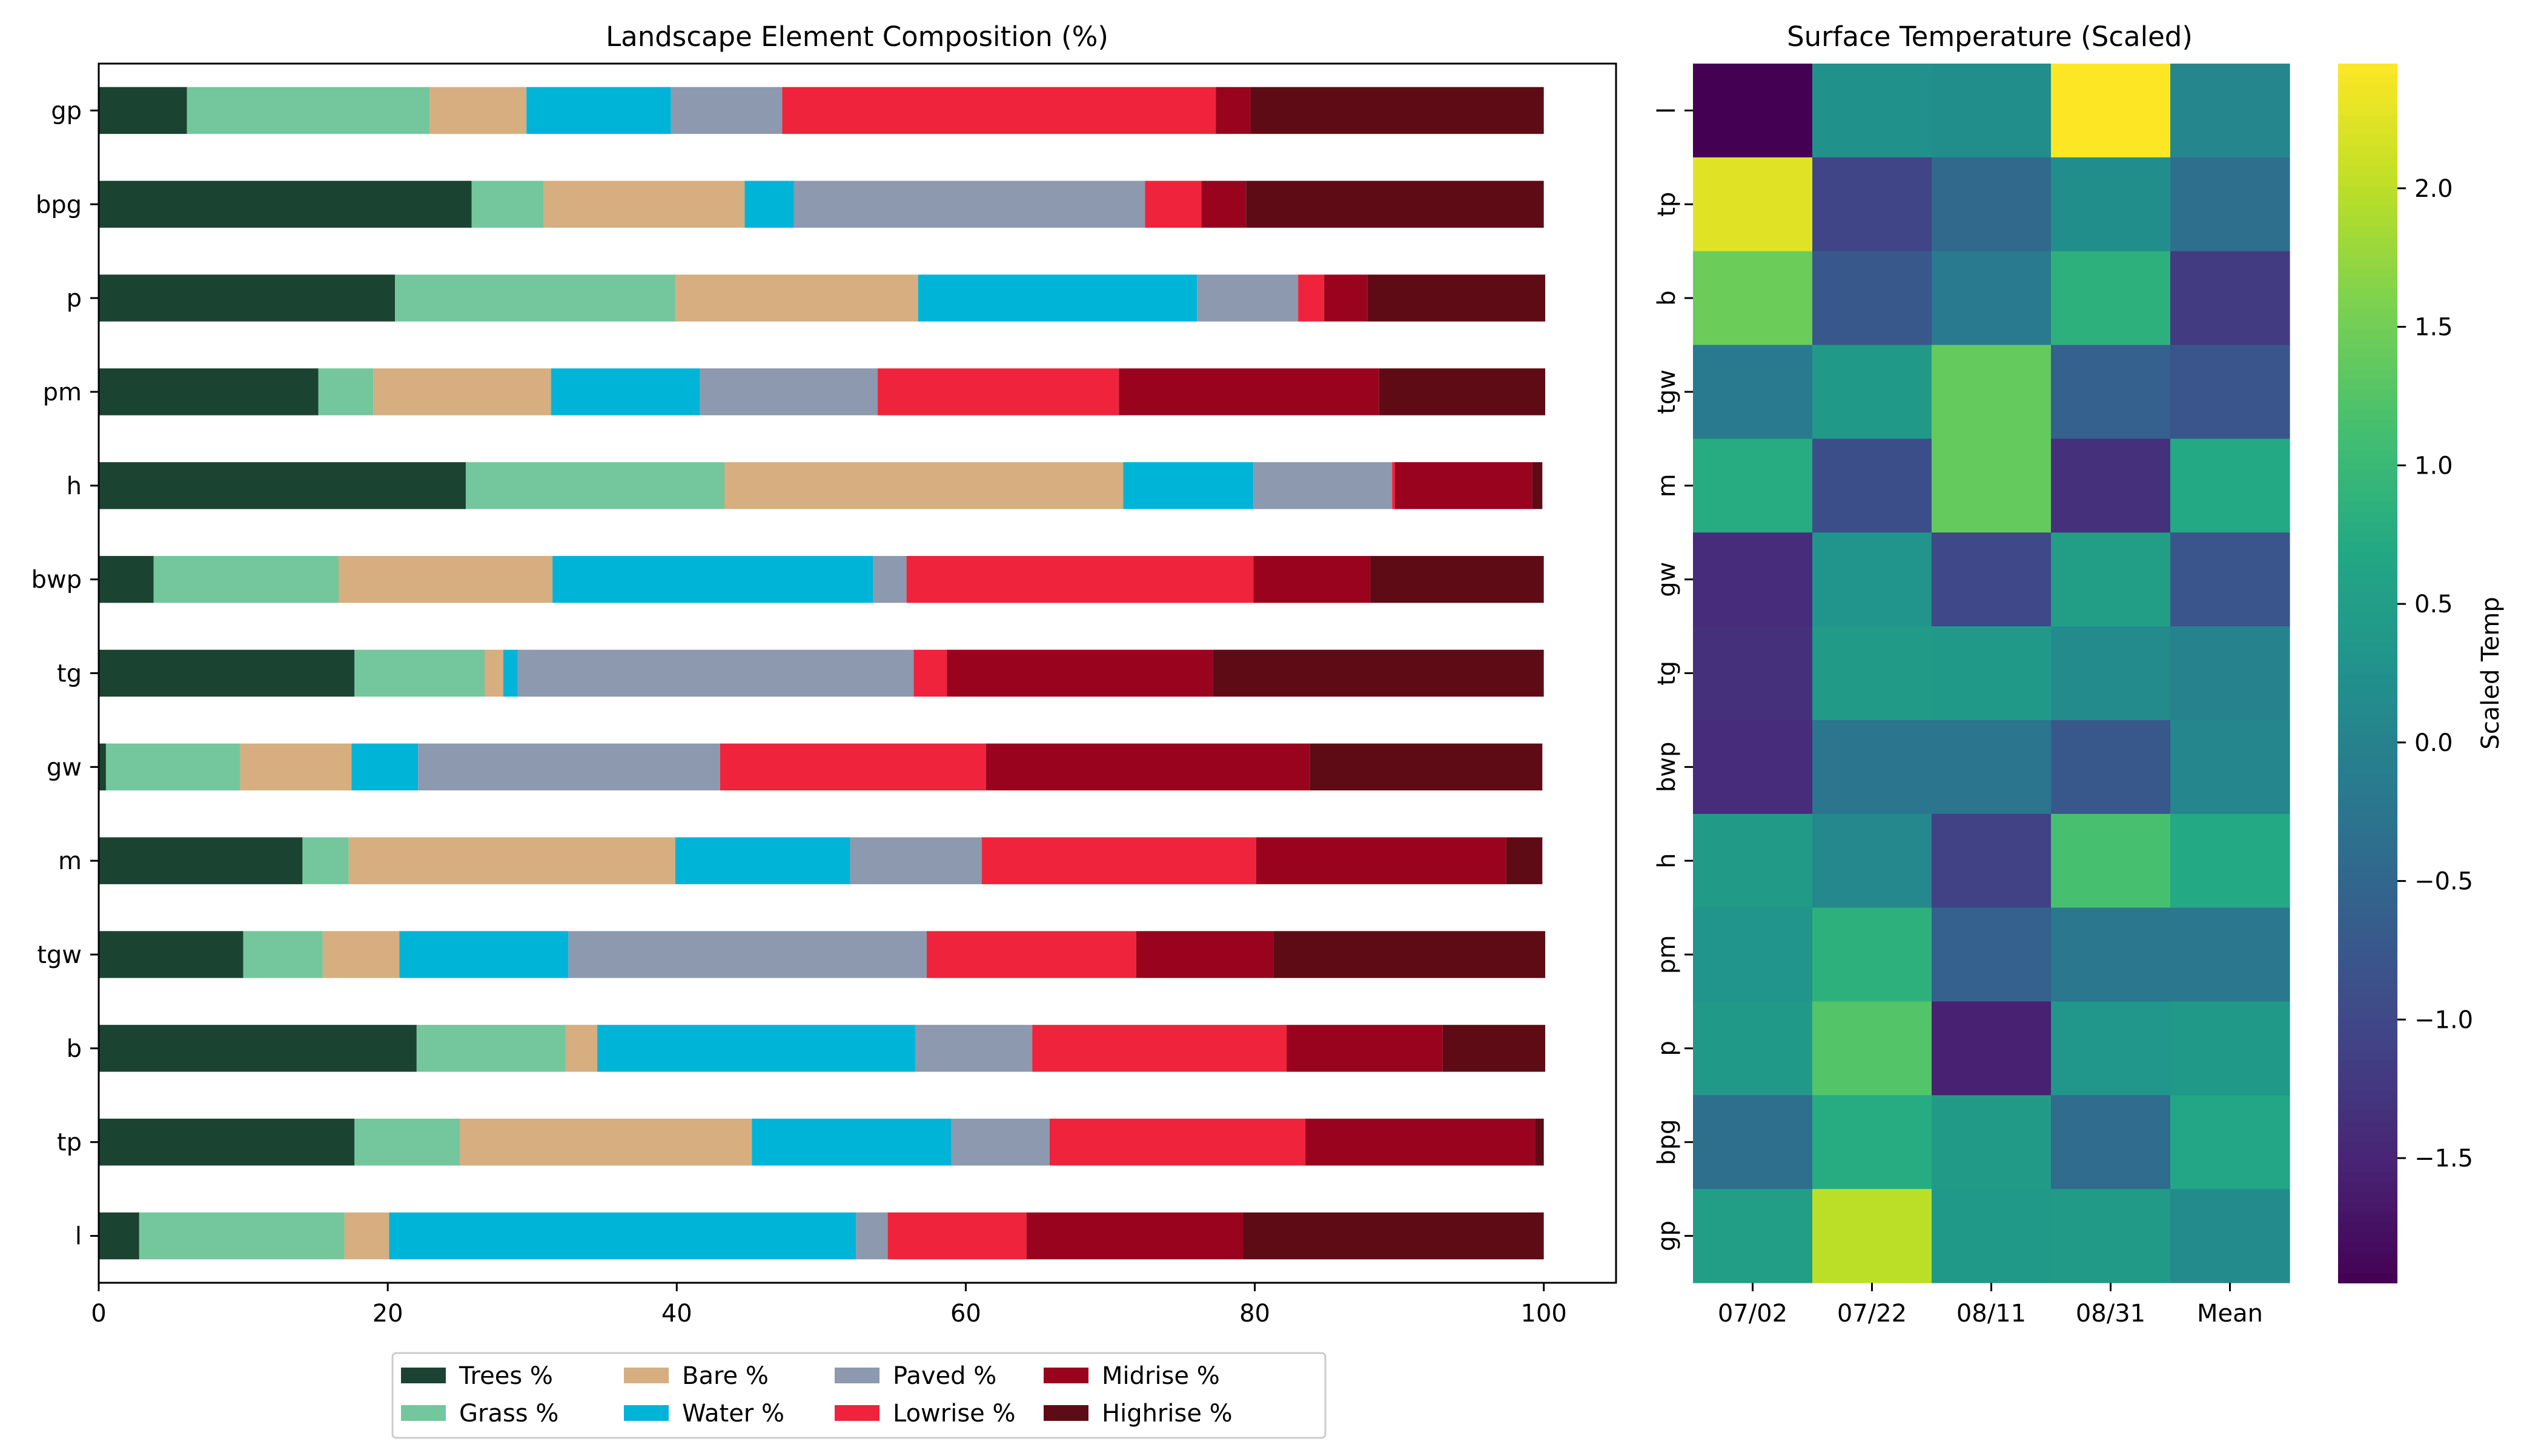  I want to click on bar-ytick-label: tp, so click(69, 1143).